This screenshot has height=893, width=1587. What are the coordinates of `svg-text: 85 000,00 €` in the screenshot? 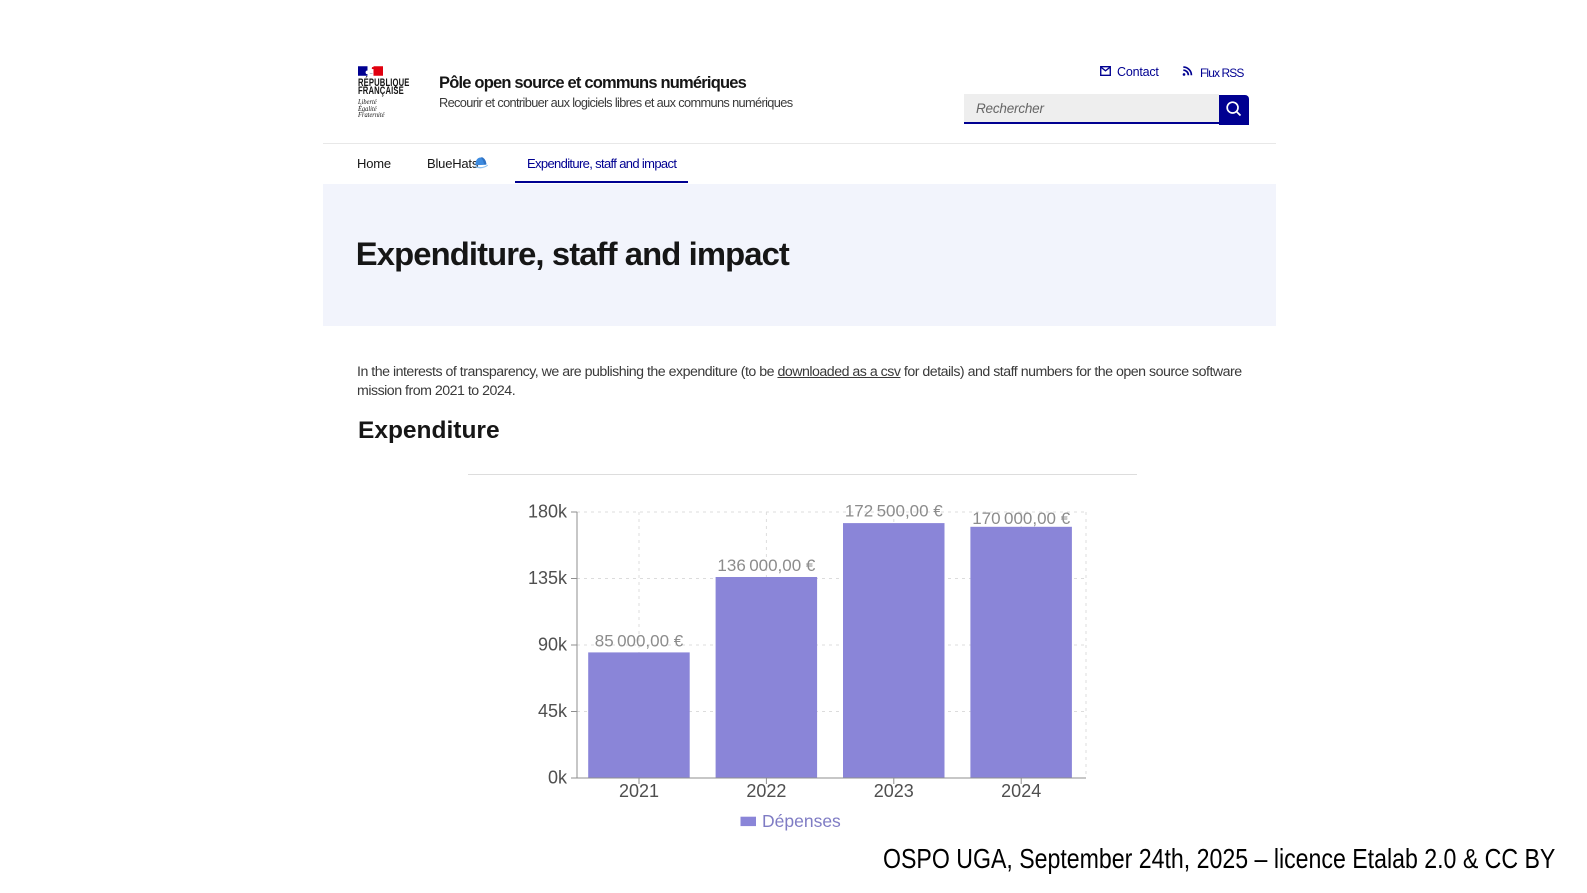 It's located at (639, 640).